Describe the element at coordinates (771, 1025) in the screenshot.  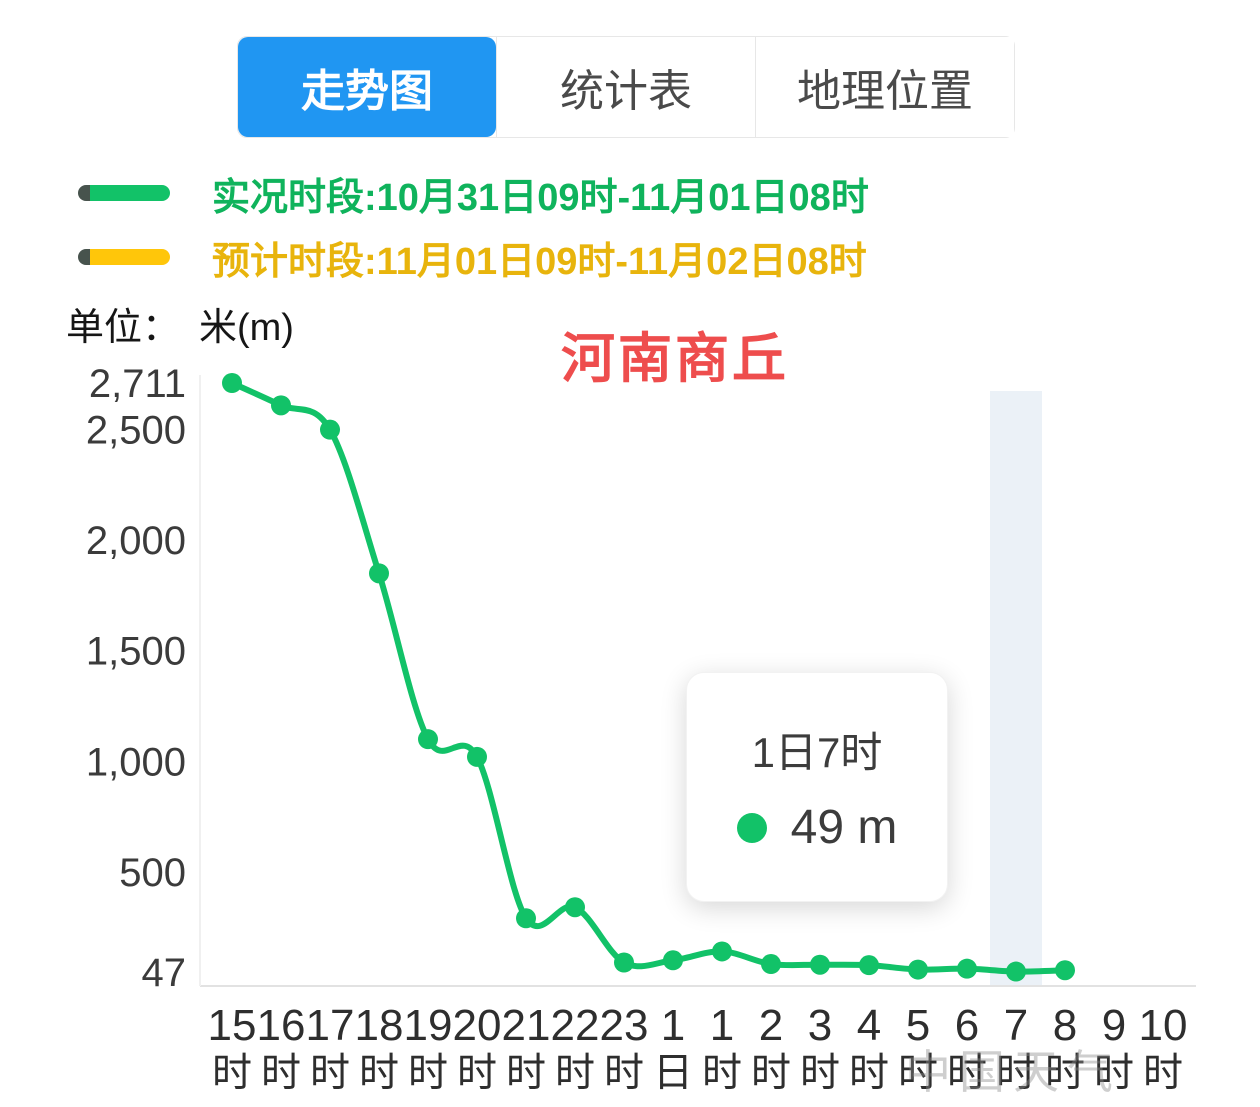
I see `x-tick-label: 2` at that location.